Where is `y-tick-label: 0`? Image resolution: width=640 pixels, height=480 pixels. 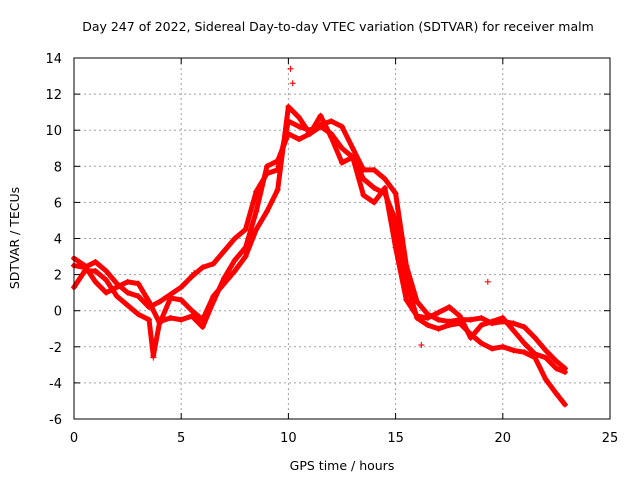 y-tick-label: 0 is located at coordinates (58, 312).